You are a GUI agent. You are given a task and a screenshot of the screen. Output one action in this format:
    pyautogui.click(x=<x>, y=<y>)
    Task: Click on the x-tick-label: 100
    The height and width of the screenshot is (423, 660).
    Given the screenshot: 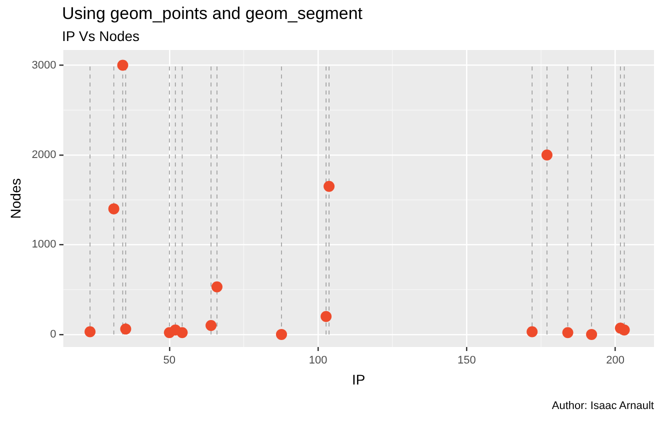 What is the action you would take?
    pyautogui.click(x=318, y=360)
    